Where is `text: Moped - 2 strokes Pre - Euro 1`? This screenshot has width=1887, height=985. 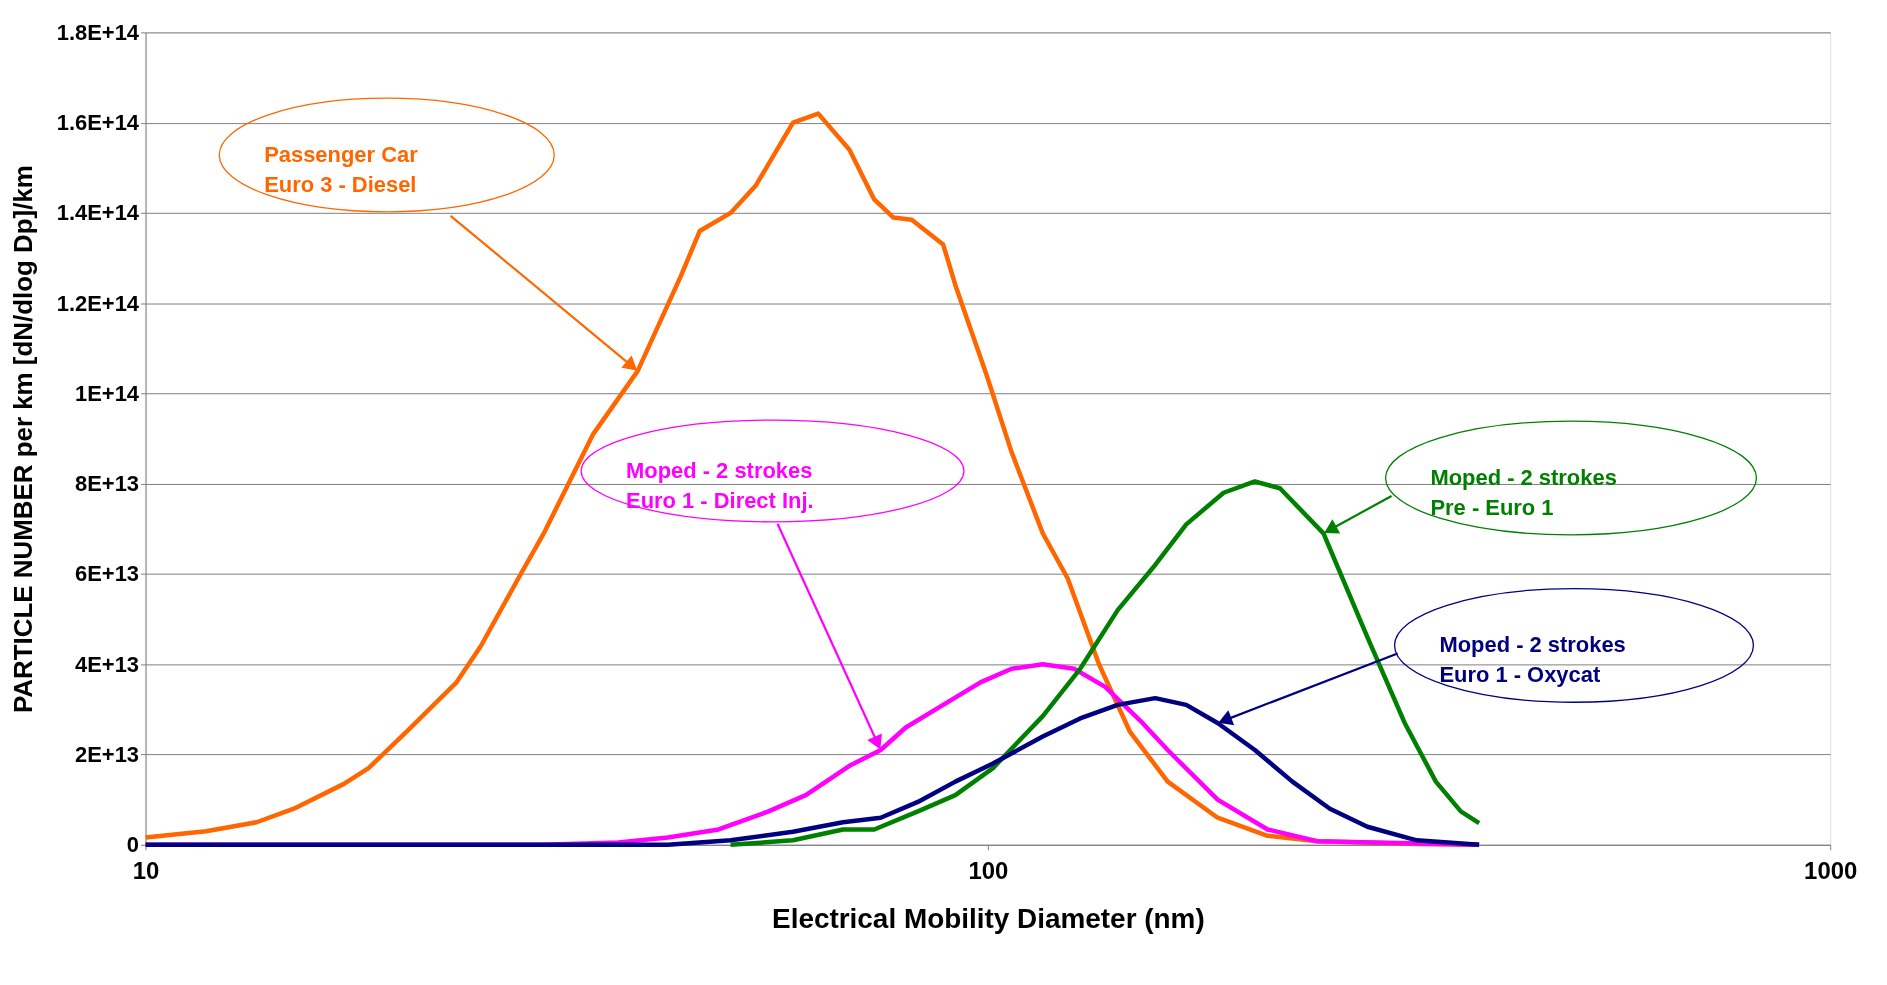 text: Moped - 2 strokes Pre - Euro 1 is located at coordinates (1523, 492).